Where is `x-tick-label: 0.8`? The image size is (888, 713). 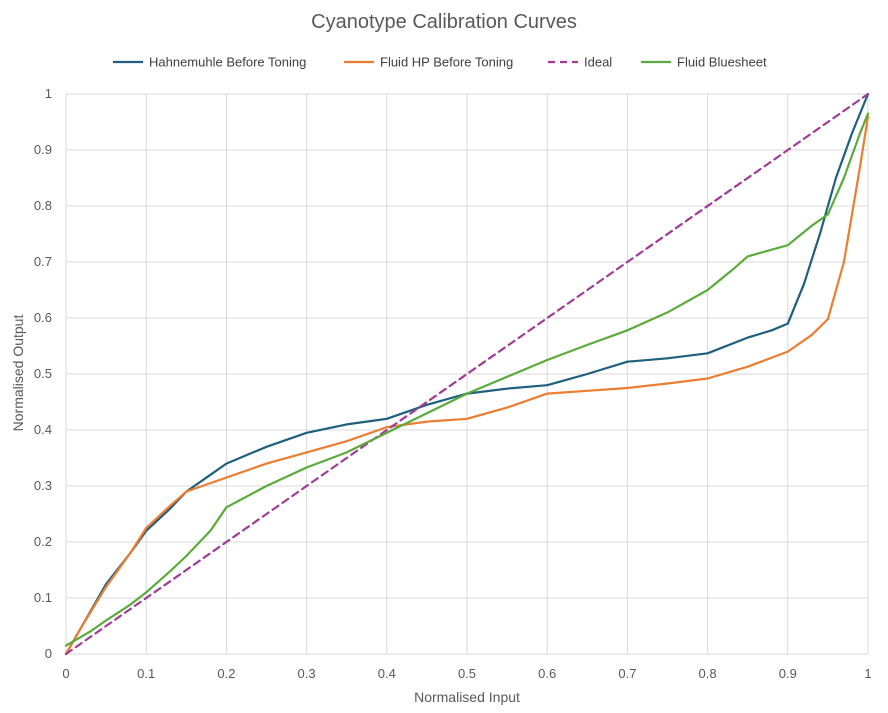
x-tick-label: 0.8 is located at coordinates (708, 673).